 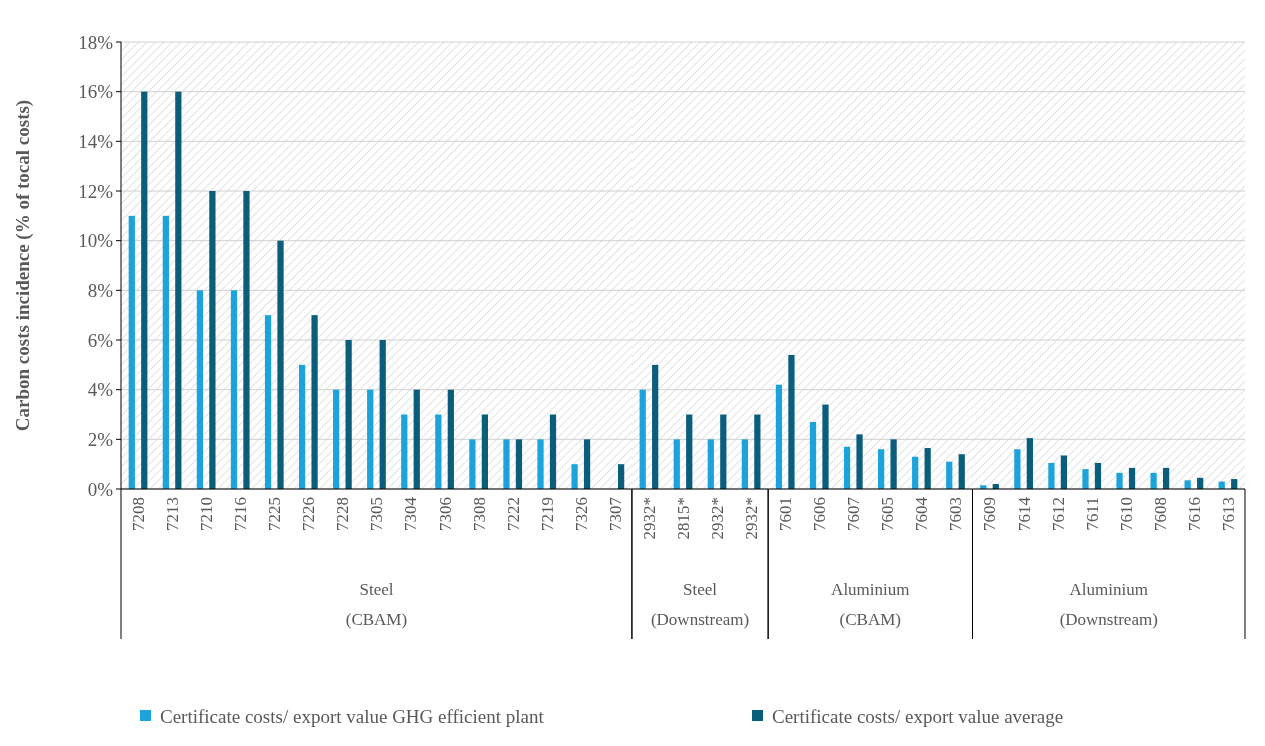 I want to click on x-tick-label: 7612, so click(x=1058, y=514).